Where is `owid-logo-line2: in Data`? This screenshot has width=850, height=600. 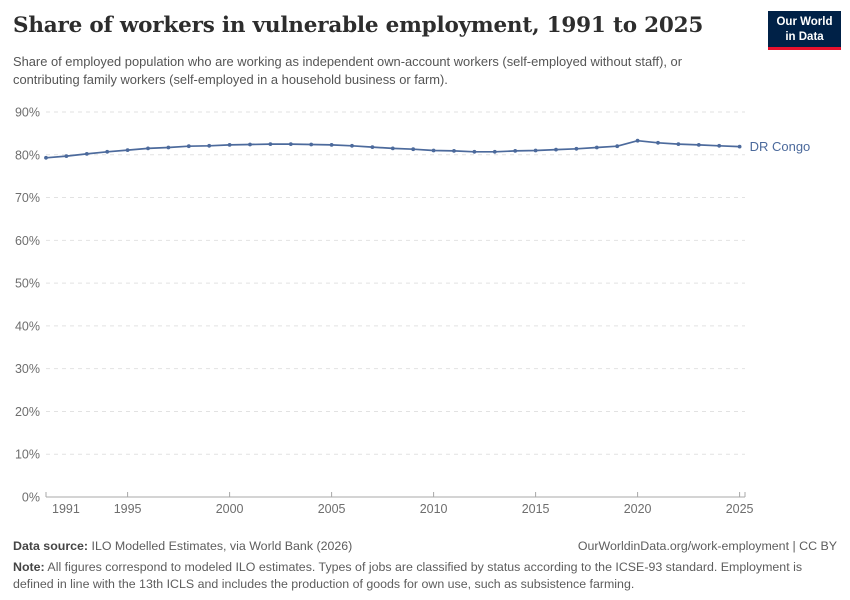
owid-logo-line2: in Data is located at coordinates (804, 36).